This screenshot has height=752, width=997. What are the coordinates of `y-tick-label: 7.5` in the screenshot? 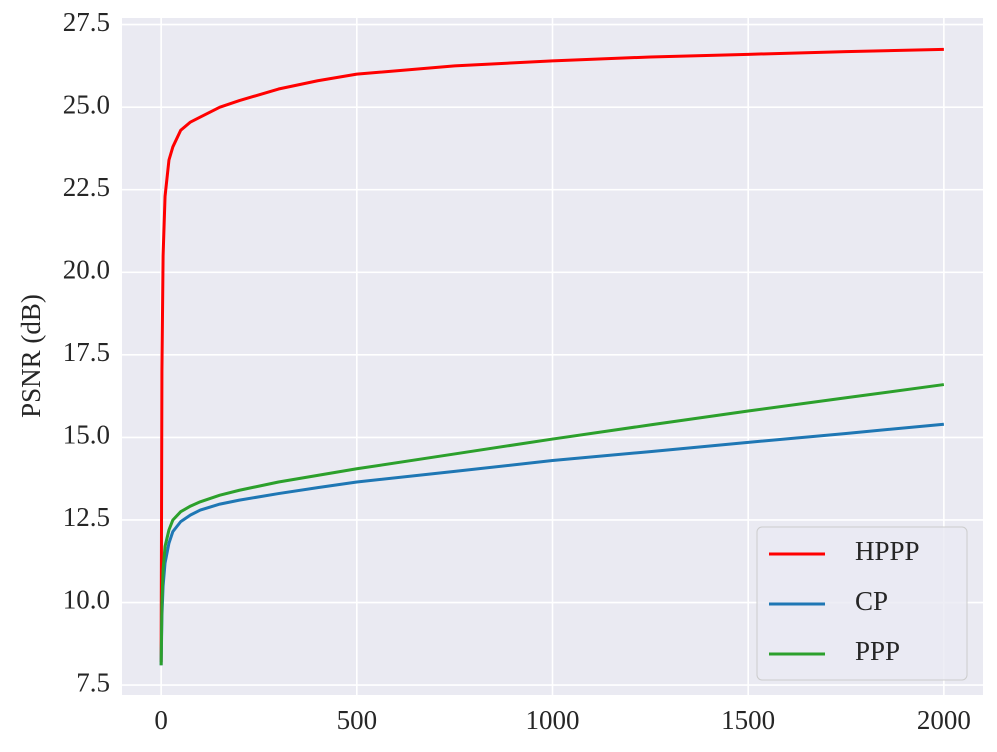 It's located at (93, 682).